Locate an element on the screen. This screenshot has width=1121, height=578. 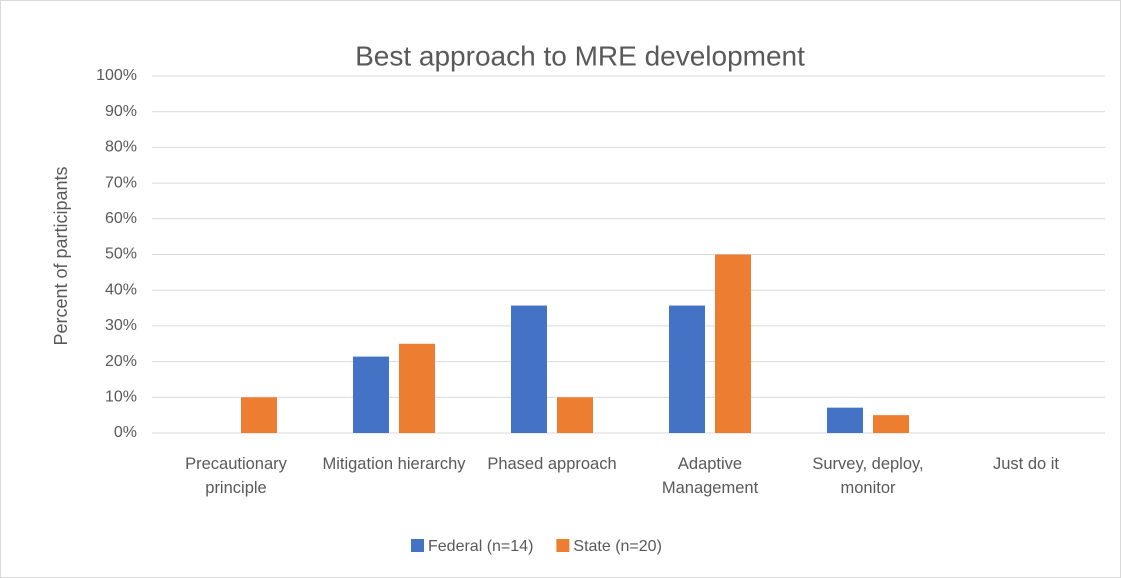
y-tick-label: 80% is located at coordinates (121, 147).